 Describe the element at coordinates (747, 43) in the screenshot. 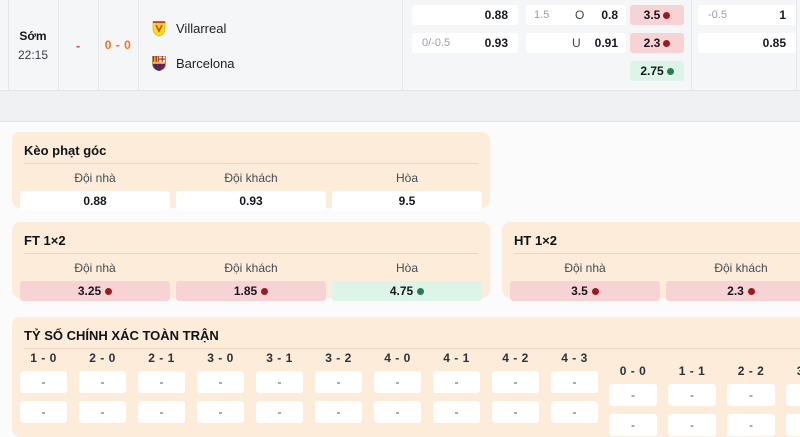

I see `odds-handicap2-row2-cell: 0.85` at that location.